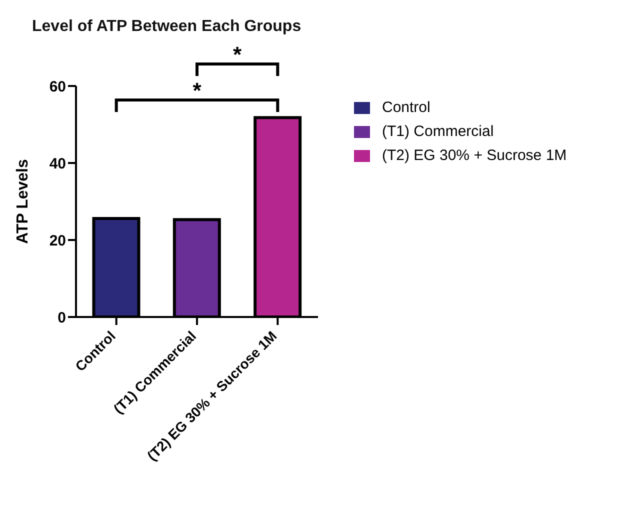 The image size is (632, 506). Describe the element at coordinates (438, 131) in the screenshot. I see `legend-label: (T1) Commercial` at that location.